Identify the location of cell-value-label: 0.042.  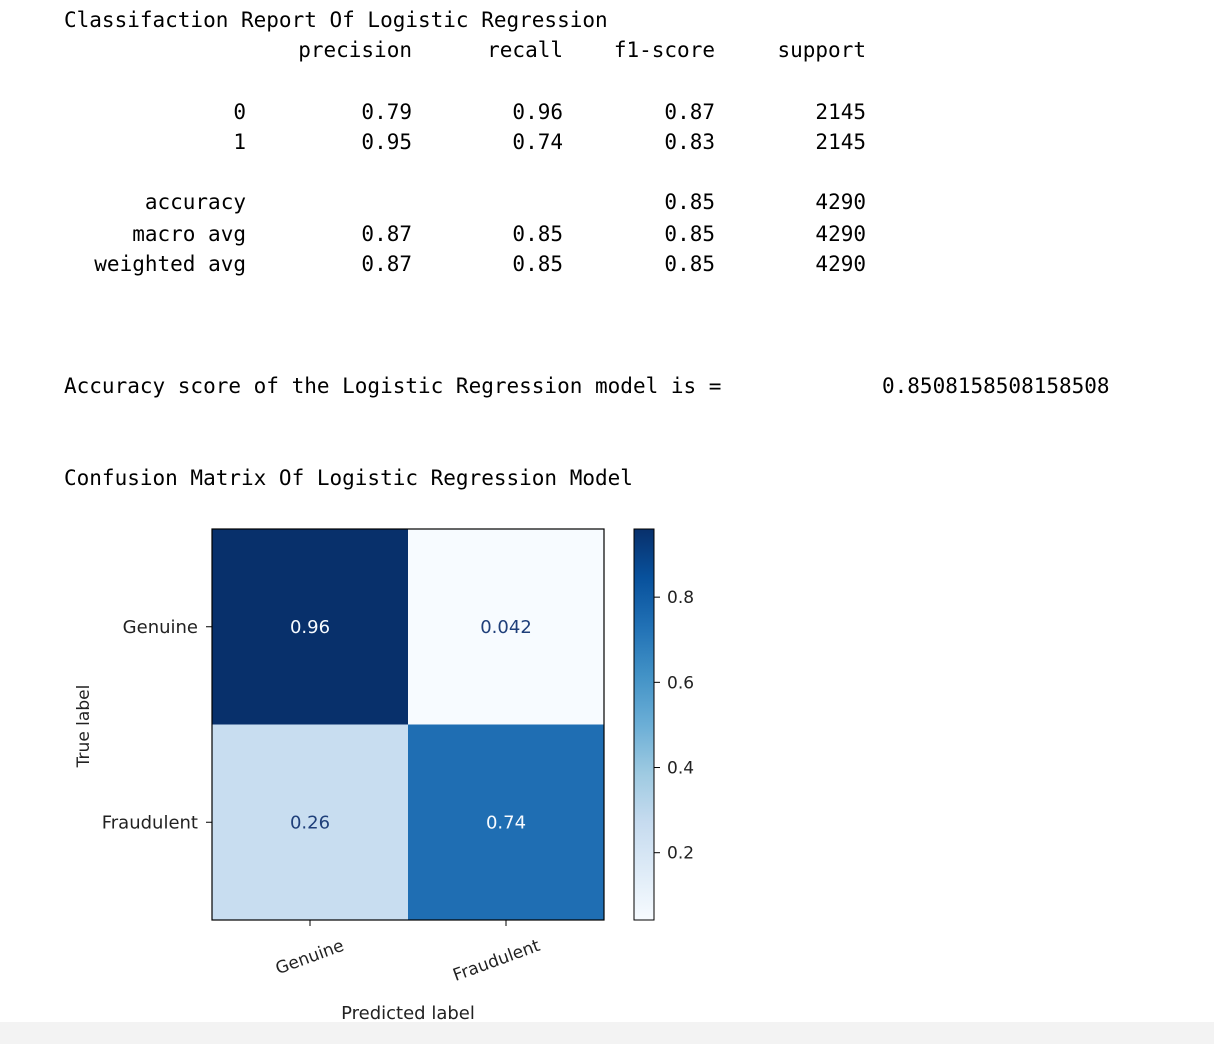
(506, 627).